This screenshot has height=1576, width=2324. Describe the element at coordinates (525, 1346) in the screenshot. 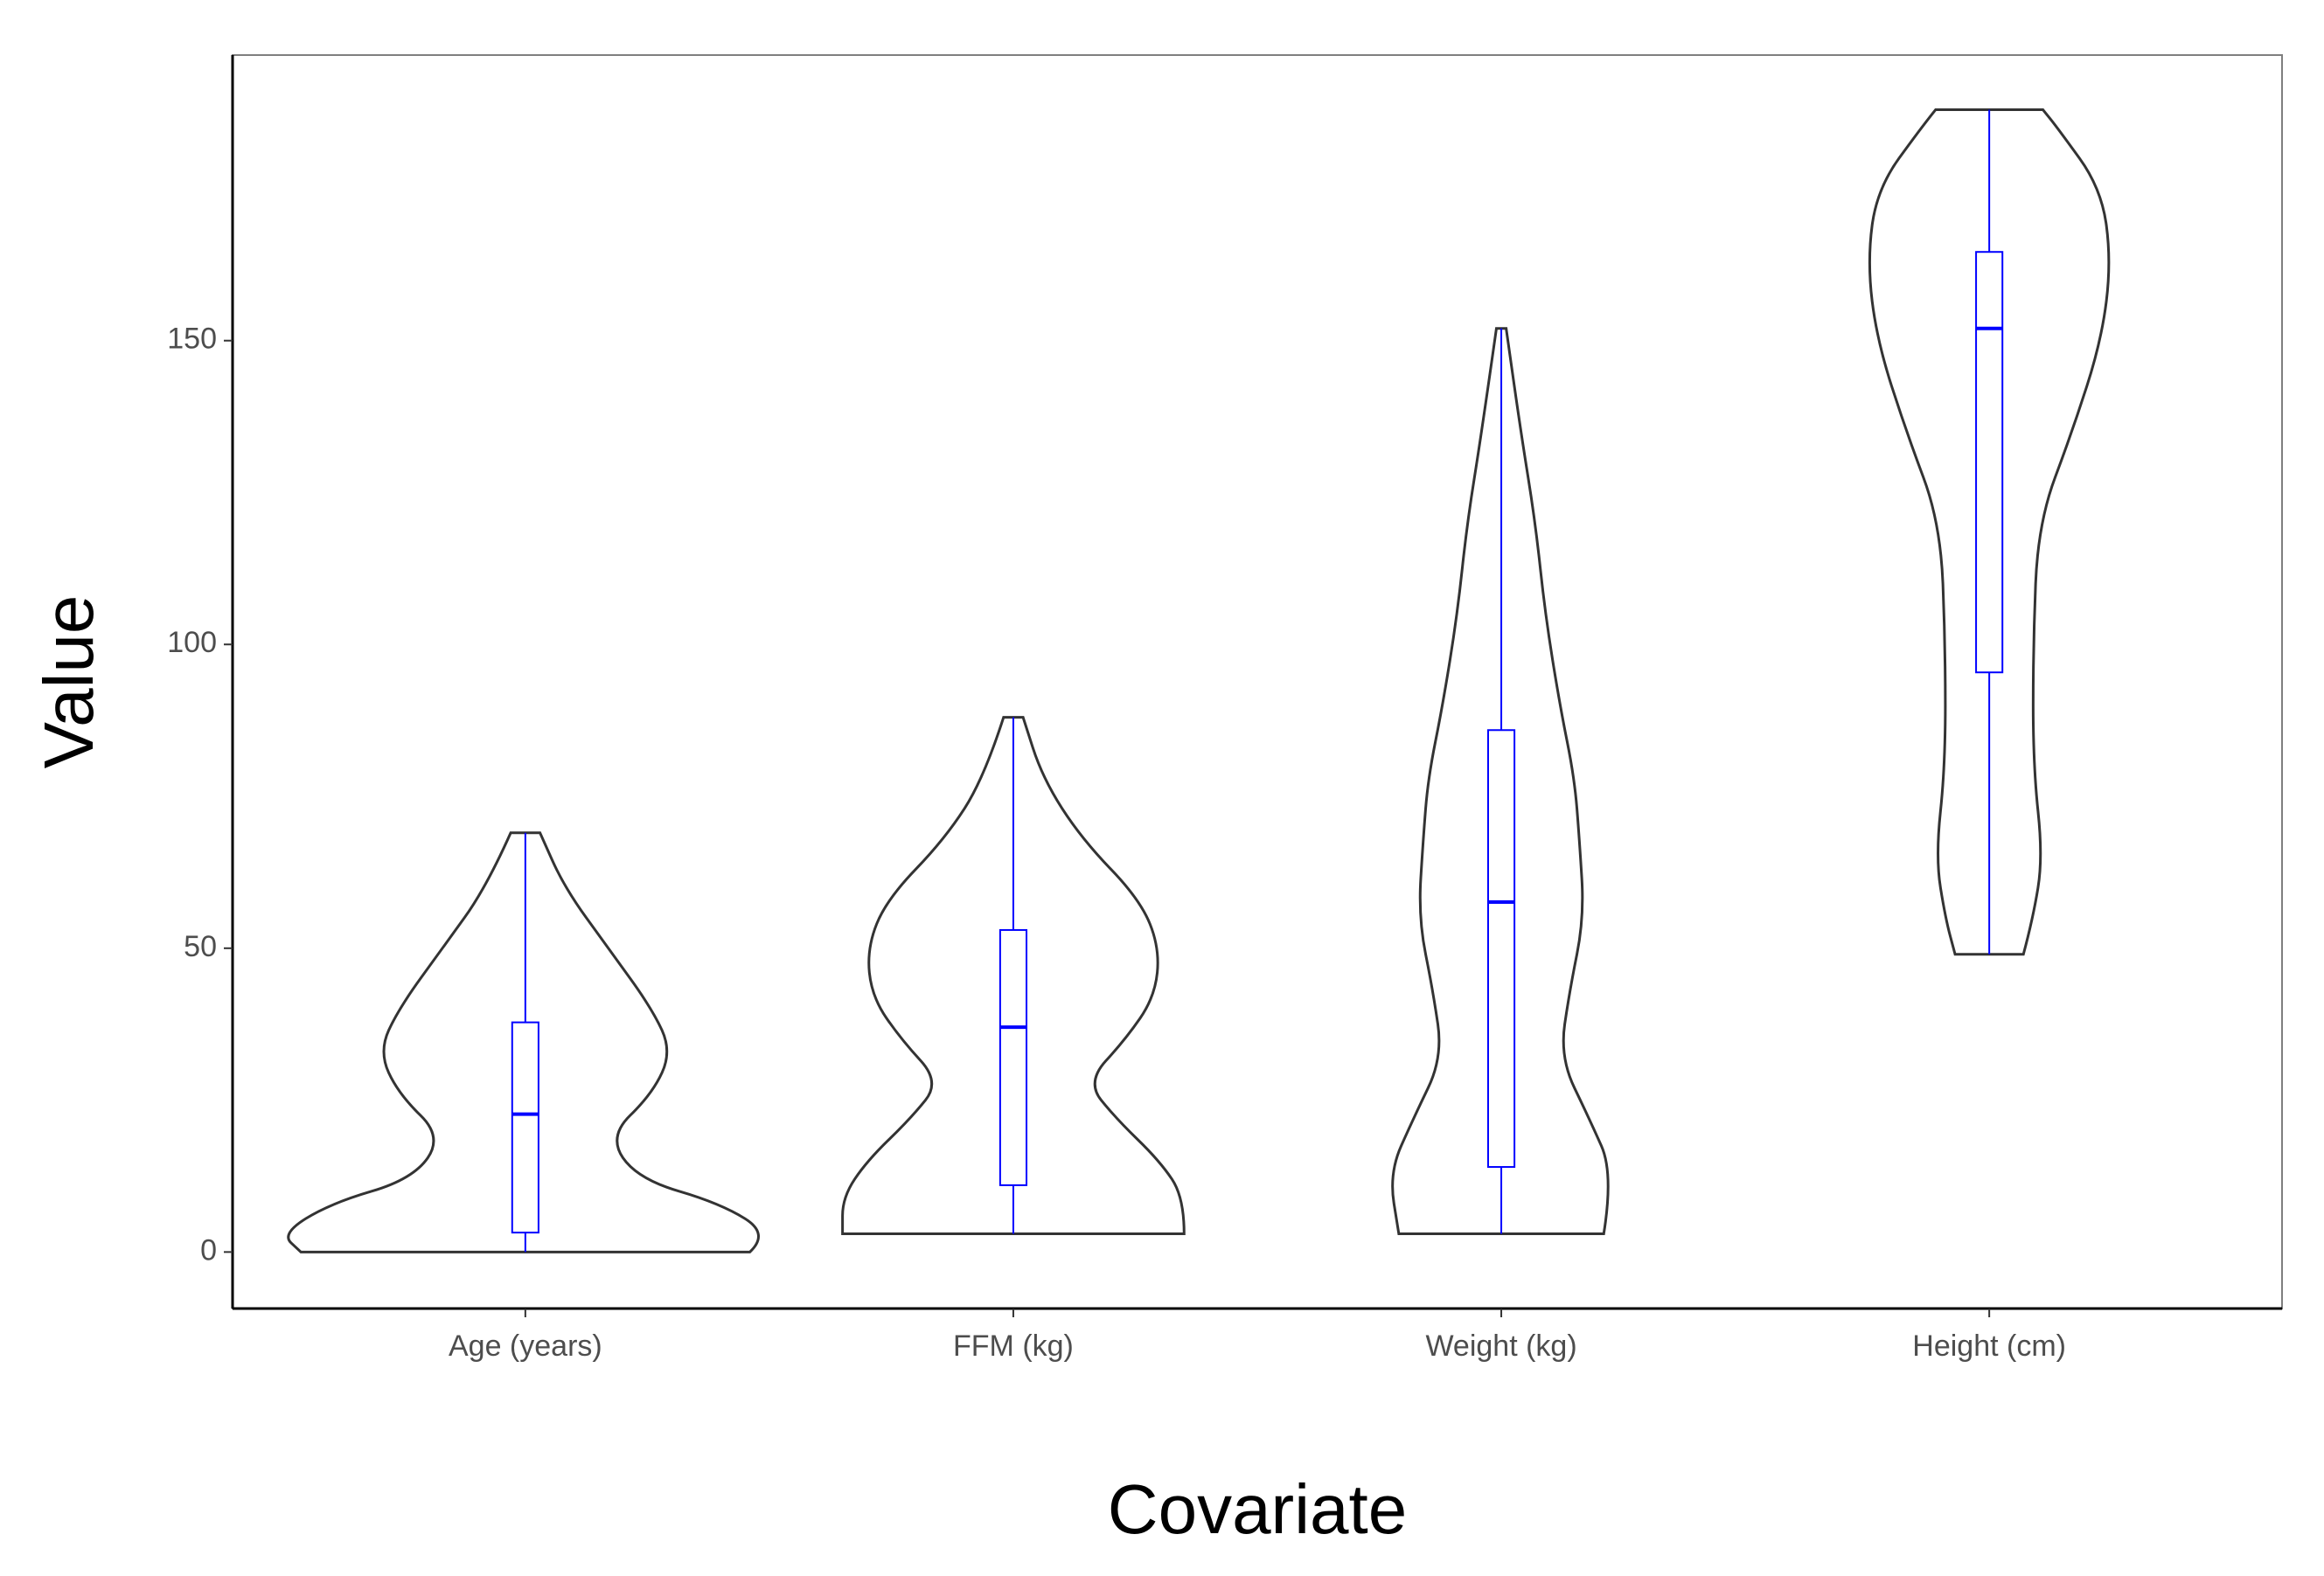

I see `x-tick-label: Age (years)` at that location.